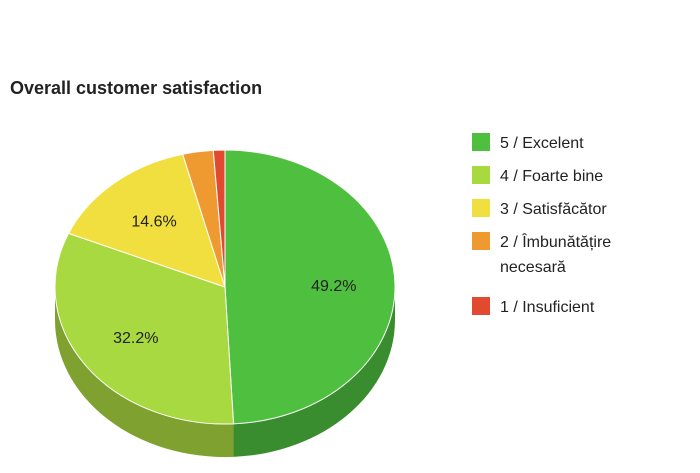  I want to click on legend-label-1: 5 / Excelent, so click(542, 143).